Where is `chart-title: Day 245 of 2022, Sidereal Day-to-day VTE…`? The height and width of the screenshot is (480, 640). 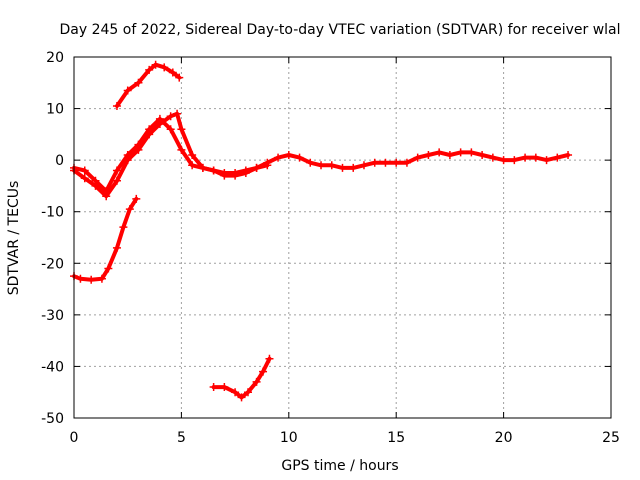 chart-title: Day 245 of 2022, Sidereal Day-to-day VTE… is located at coordinates (339, 30).